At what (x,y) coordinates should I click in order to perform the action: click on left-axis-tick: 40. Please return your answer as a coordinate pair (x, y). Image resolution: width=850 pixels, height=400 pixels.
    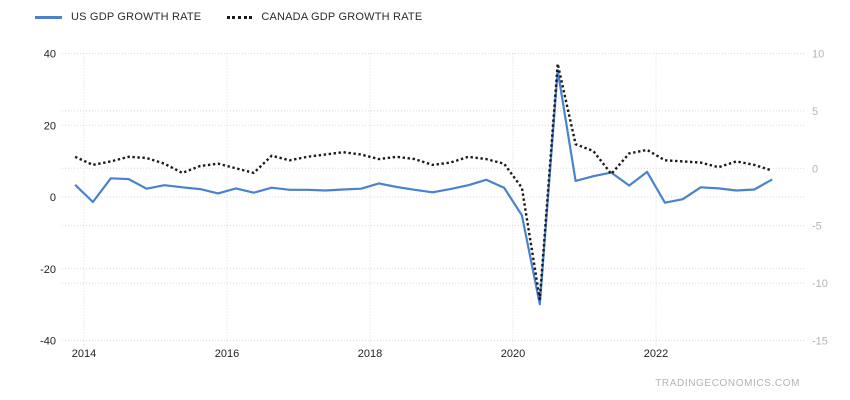
    Looking at the image, I should click on (50, 55).